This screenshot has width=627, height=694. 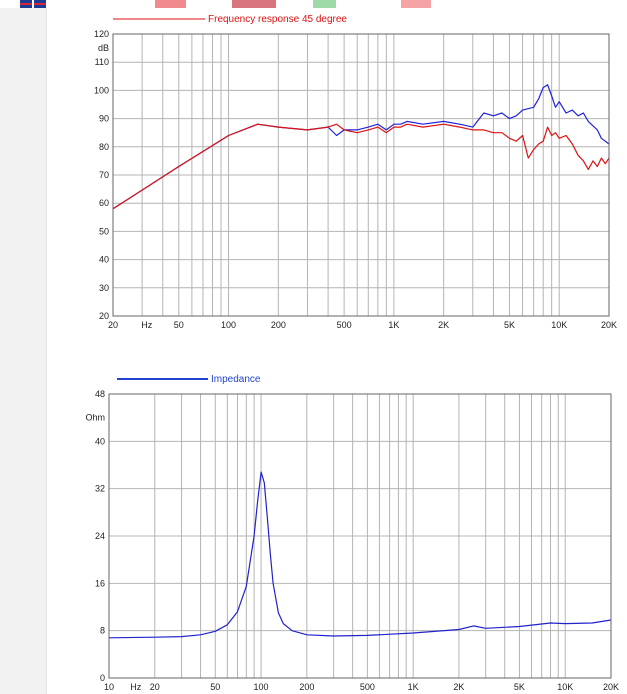 What do you see at coordinates (33, 4) in the screenshot?
I see `uk-flag-icon` at bounding box center [33, 4].